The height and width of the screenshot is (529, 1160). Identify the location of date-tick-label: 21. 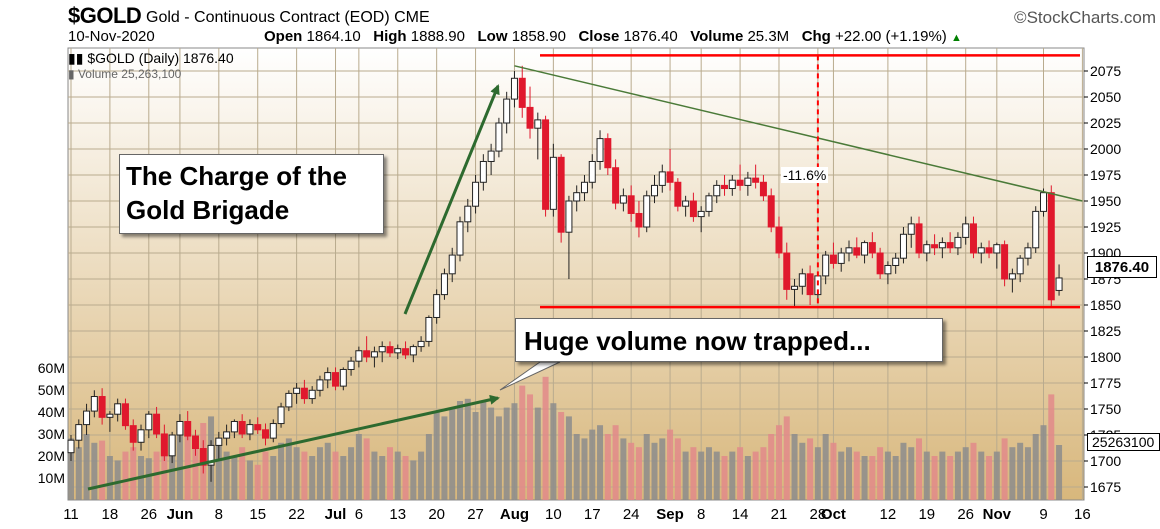
(779, 514).